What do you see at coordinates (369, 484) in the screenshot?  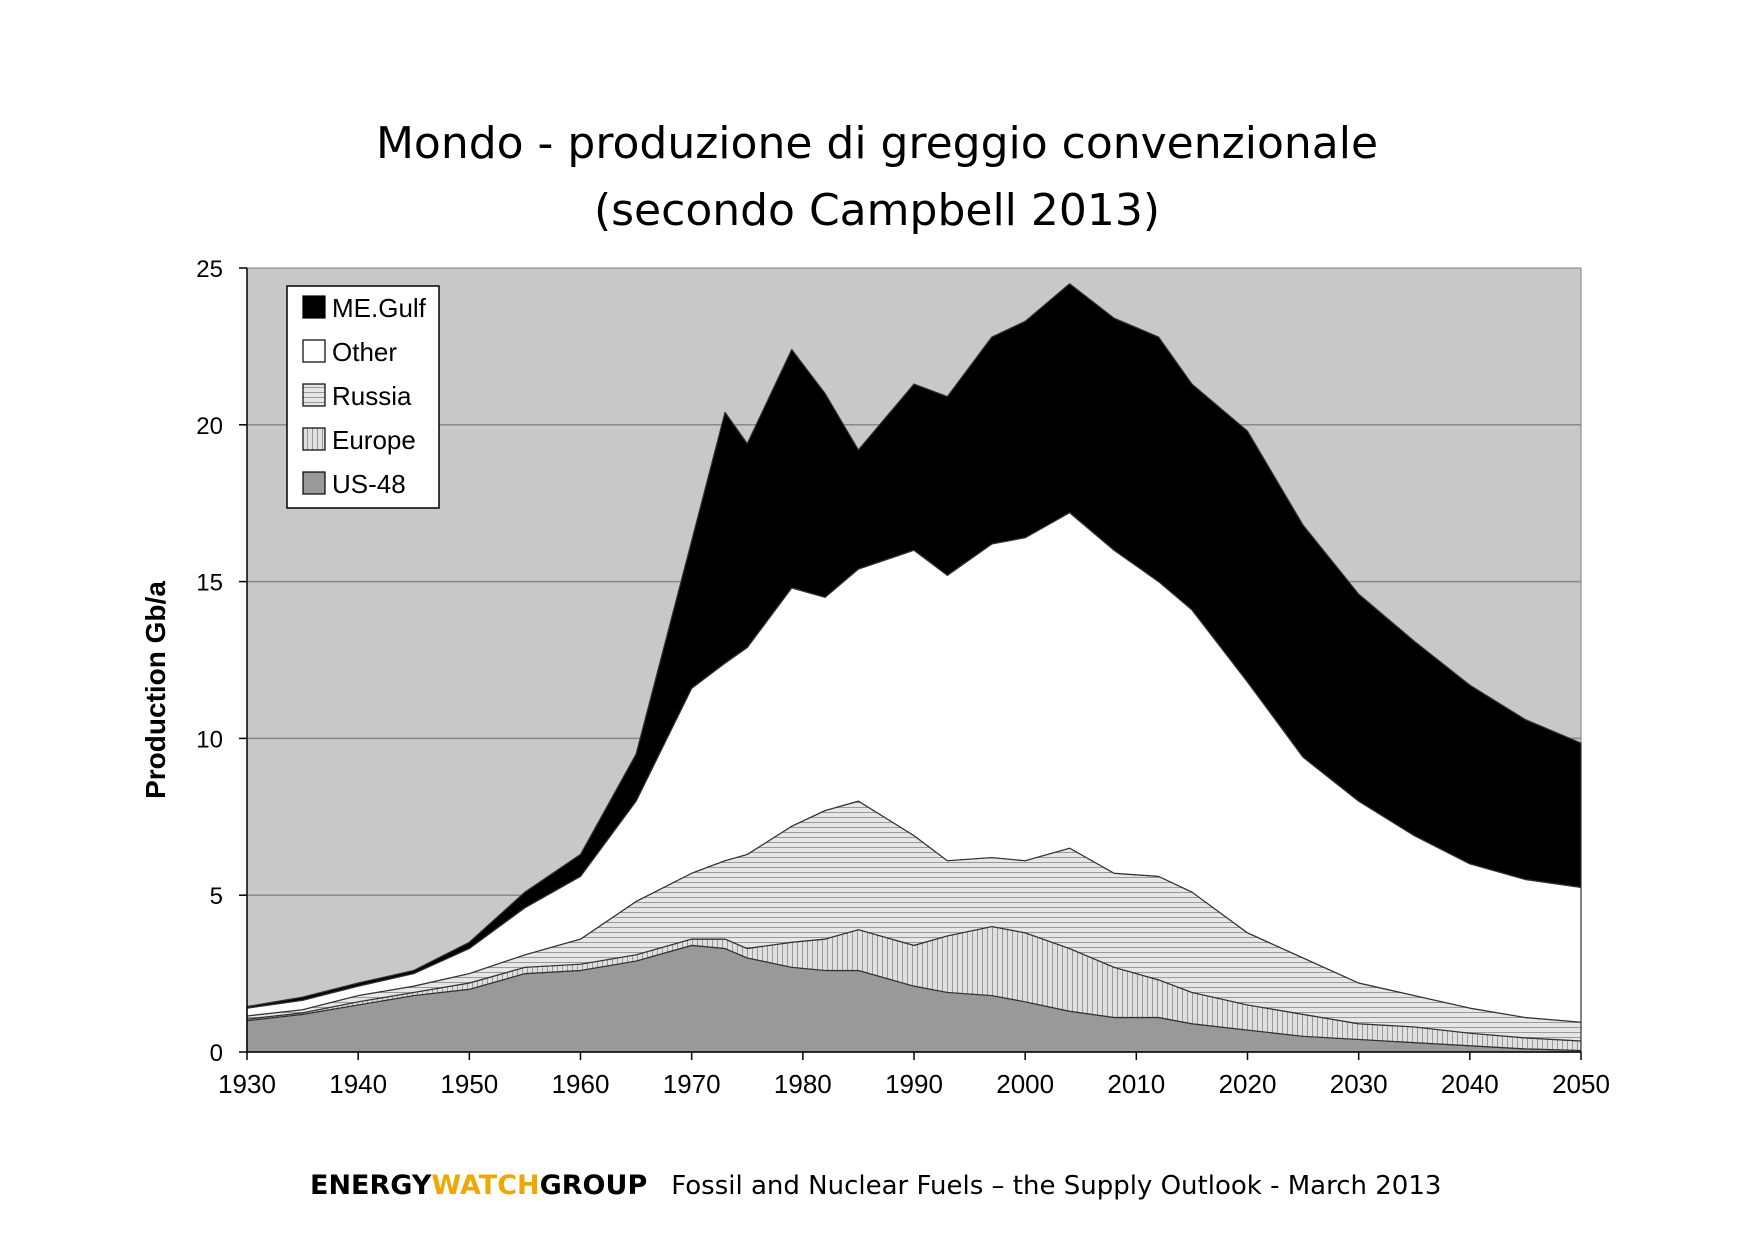 I see `legend-label-us-48: US-48` at bounding box center [369, 484].